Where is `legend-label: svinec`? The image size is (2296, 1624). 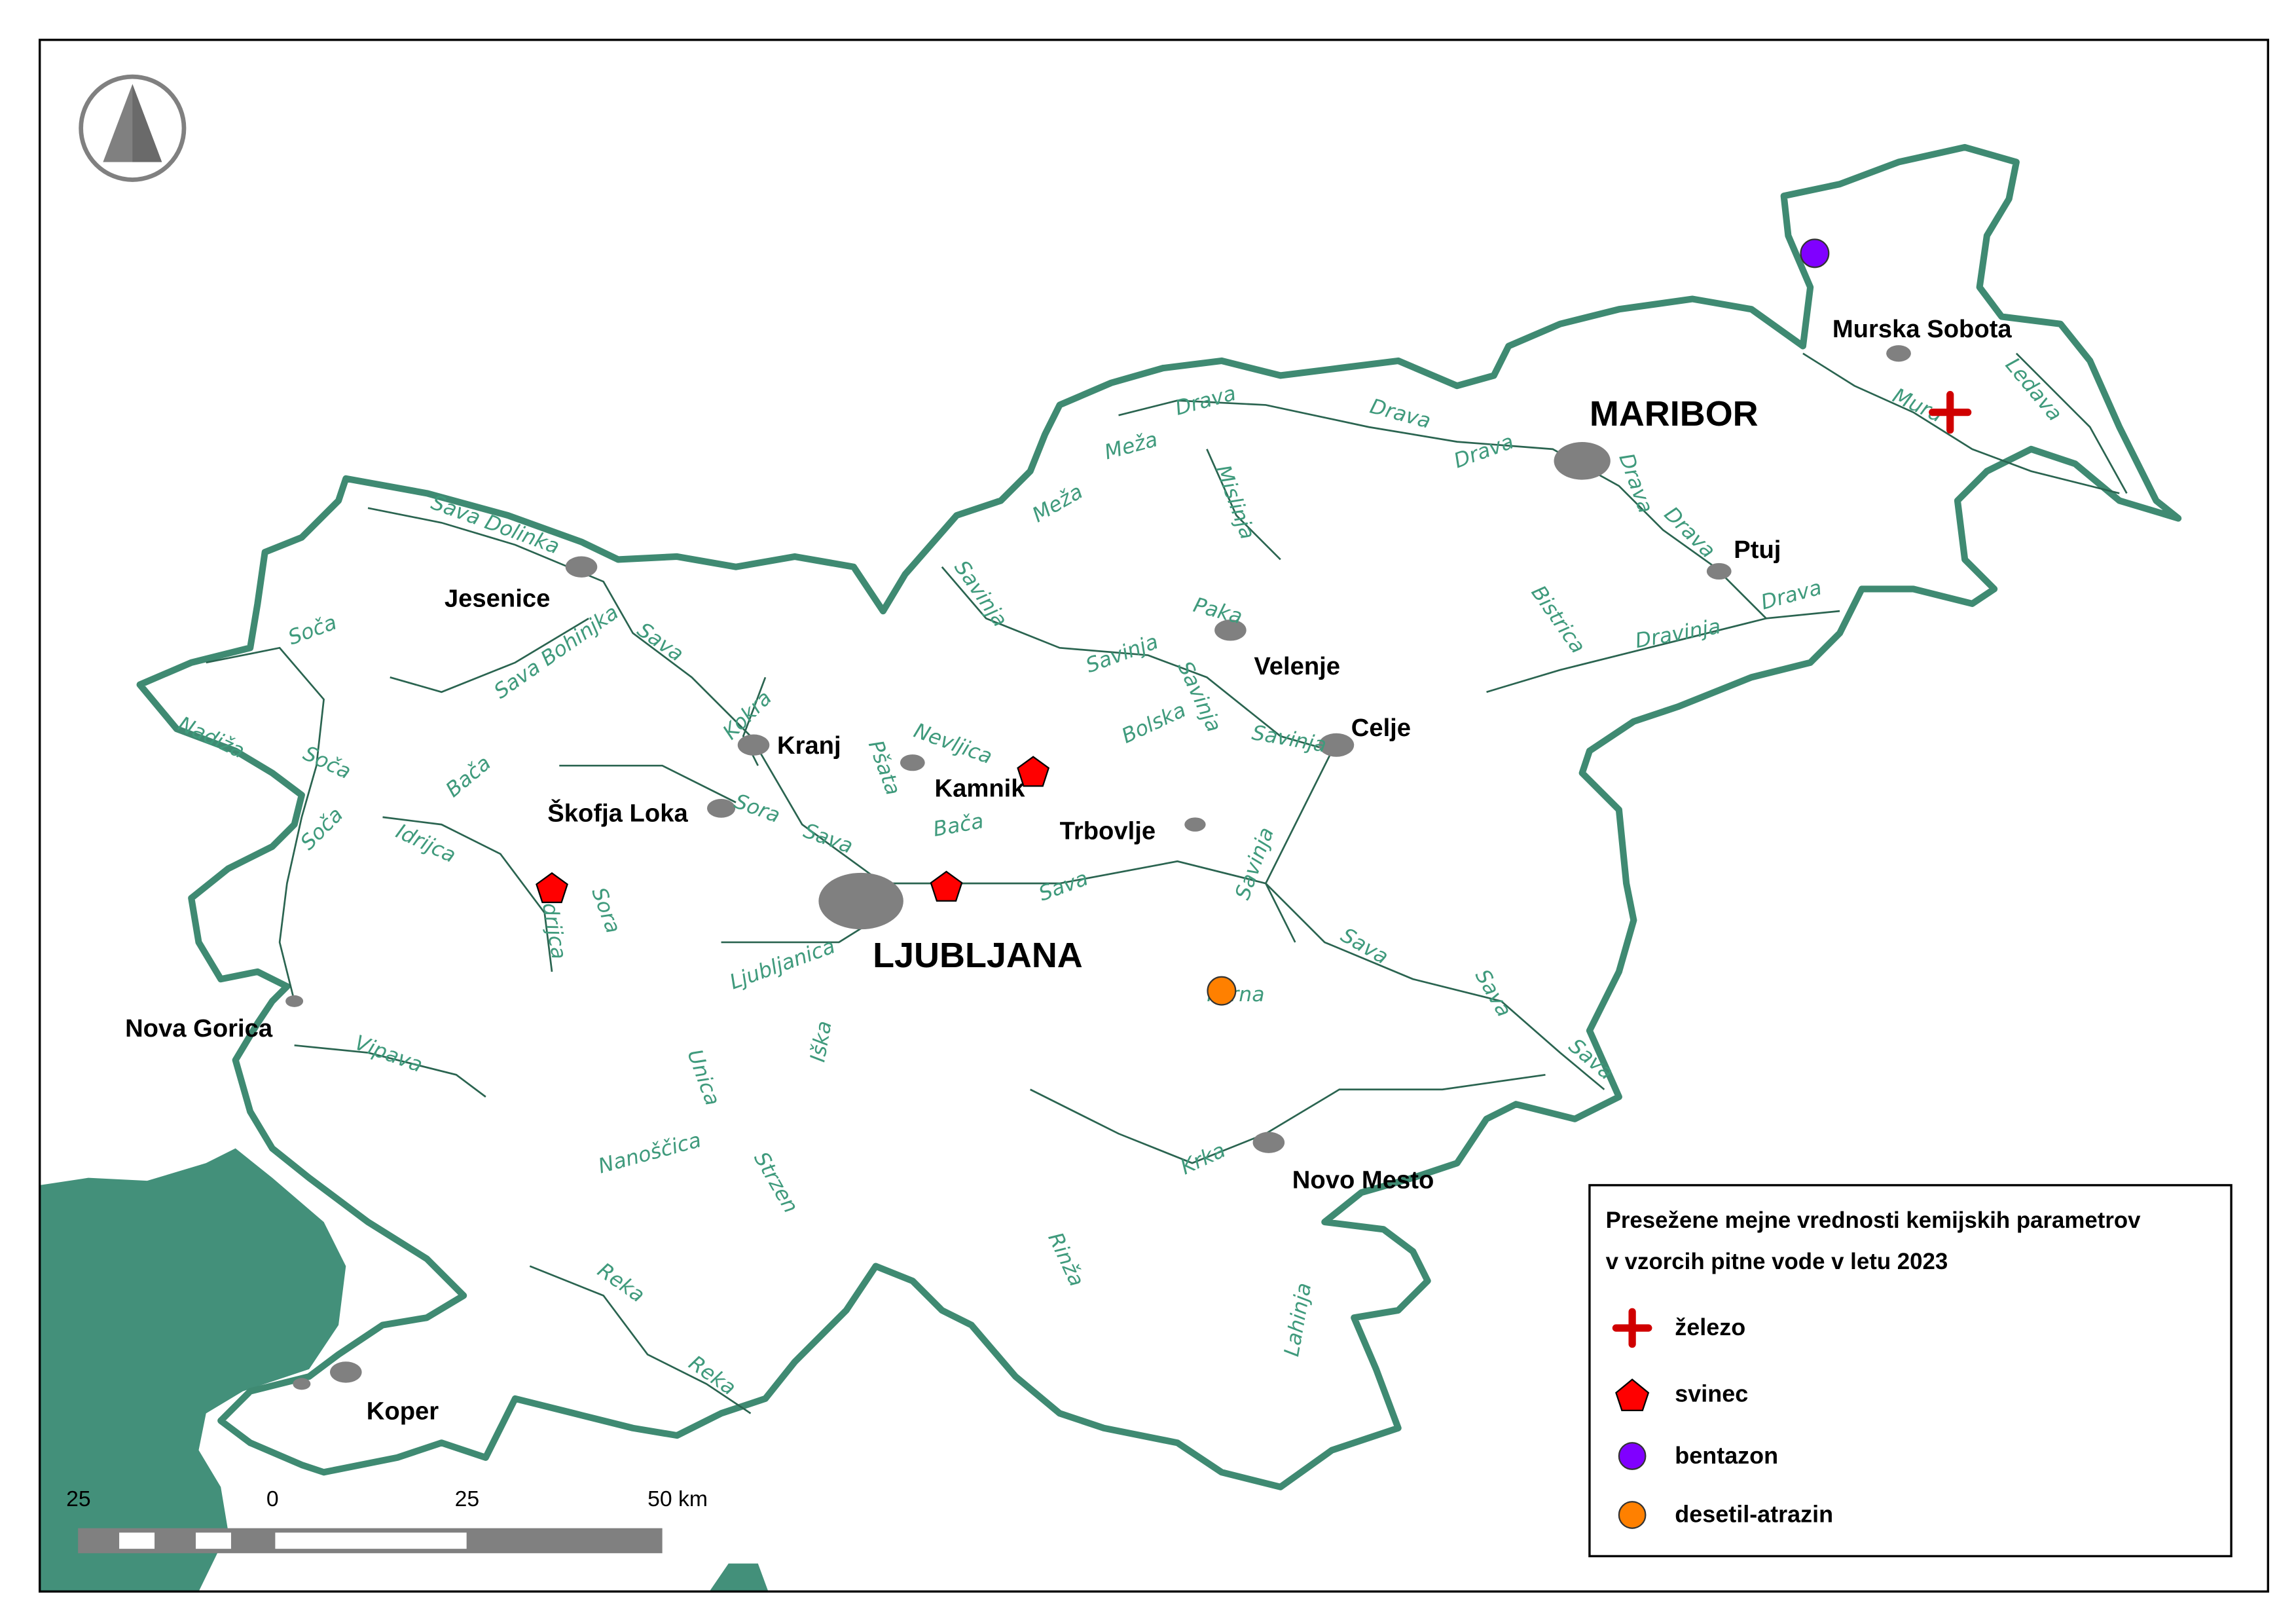 legend-label: svinec is located at coordinates (1711, 1393).